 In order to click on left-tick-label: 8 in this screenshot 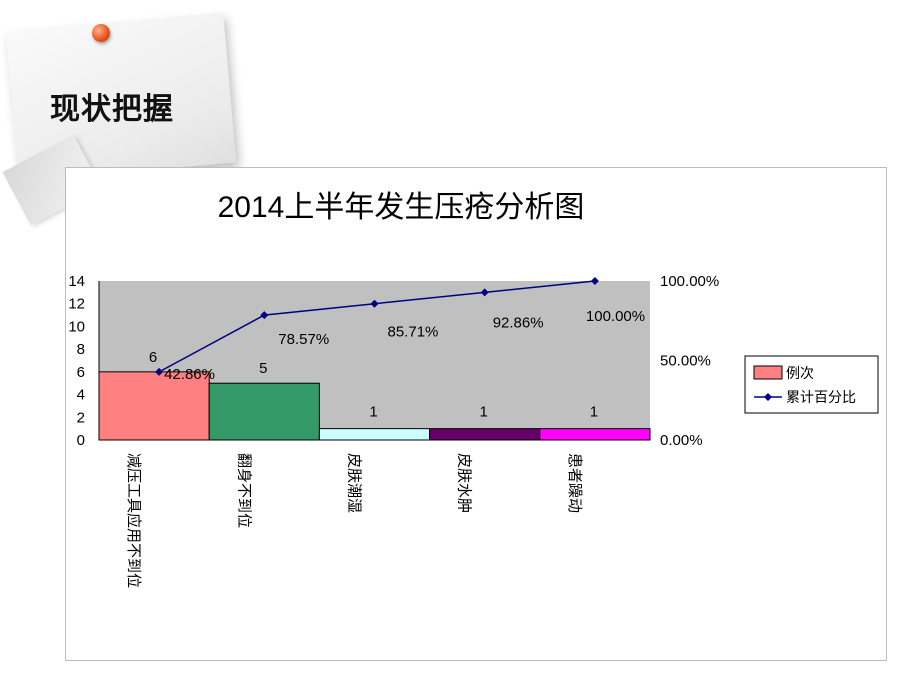, I will do `click(81, 349)`.